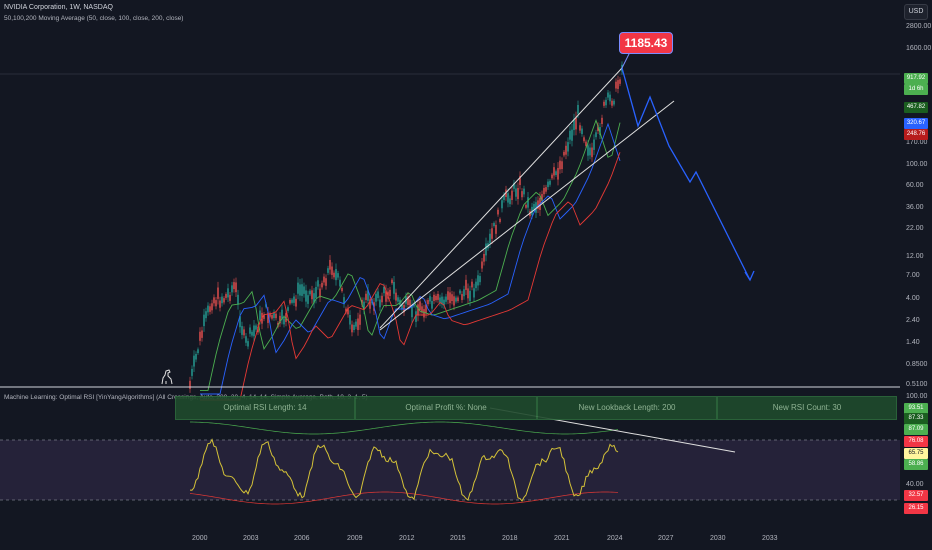 This screenshot has height=550, width=932. Describe the element at coordinates (913, 320) in the screenshot. I see `price-tick-label: 2.40` at that location.